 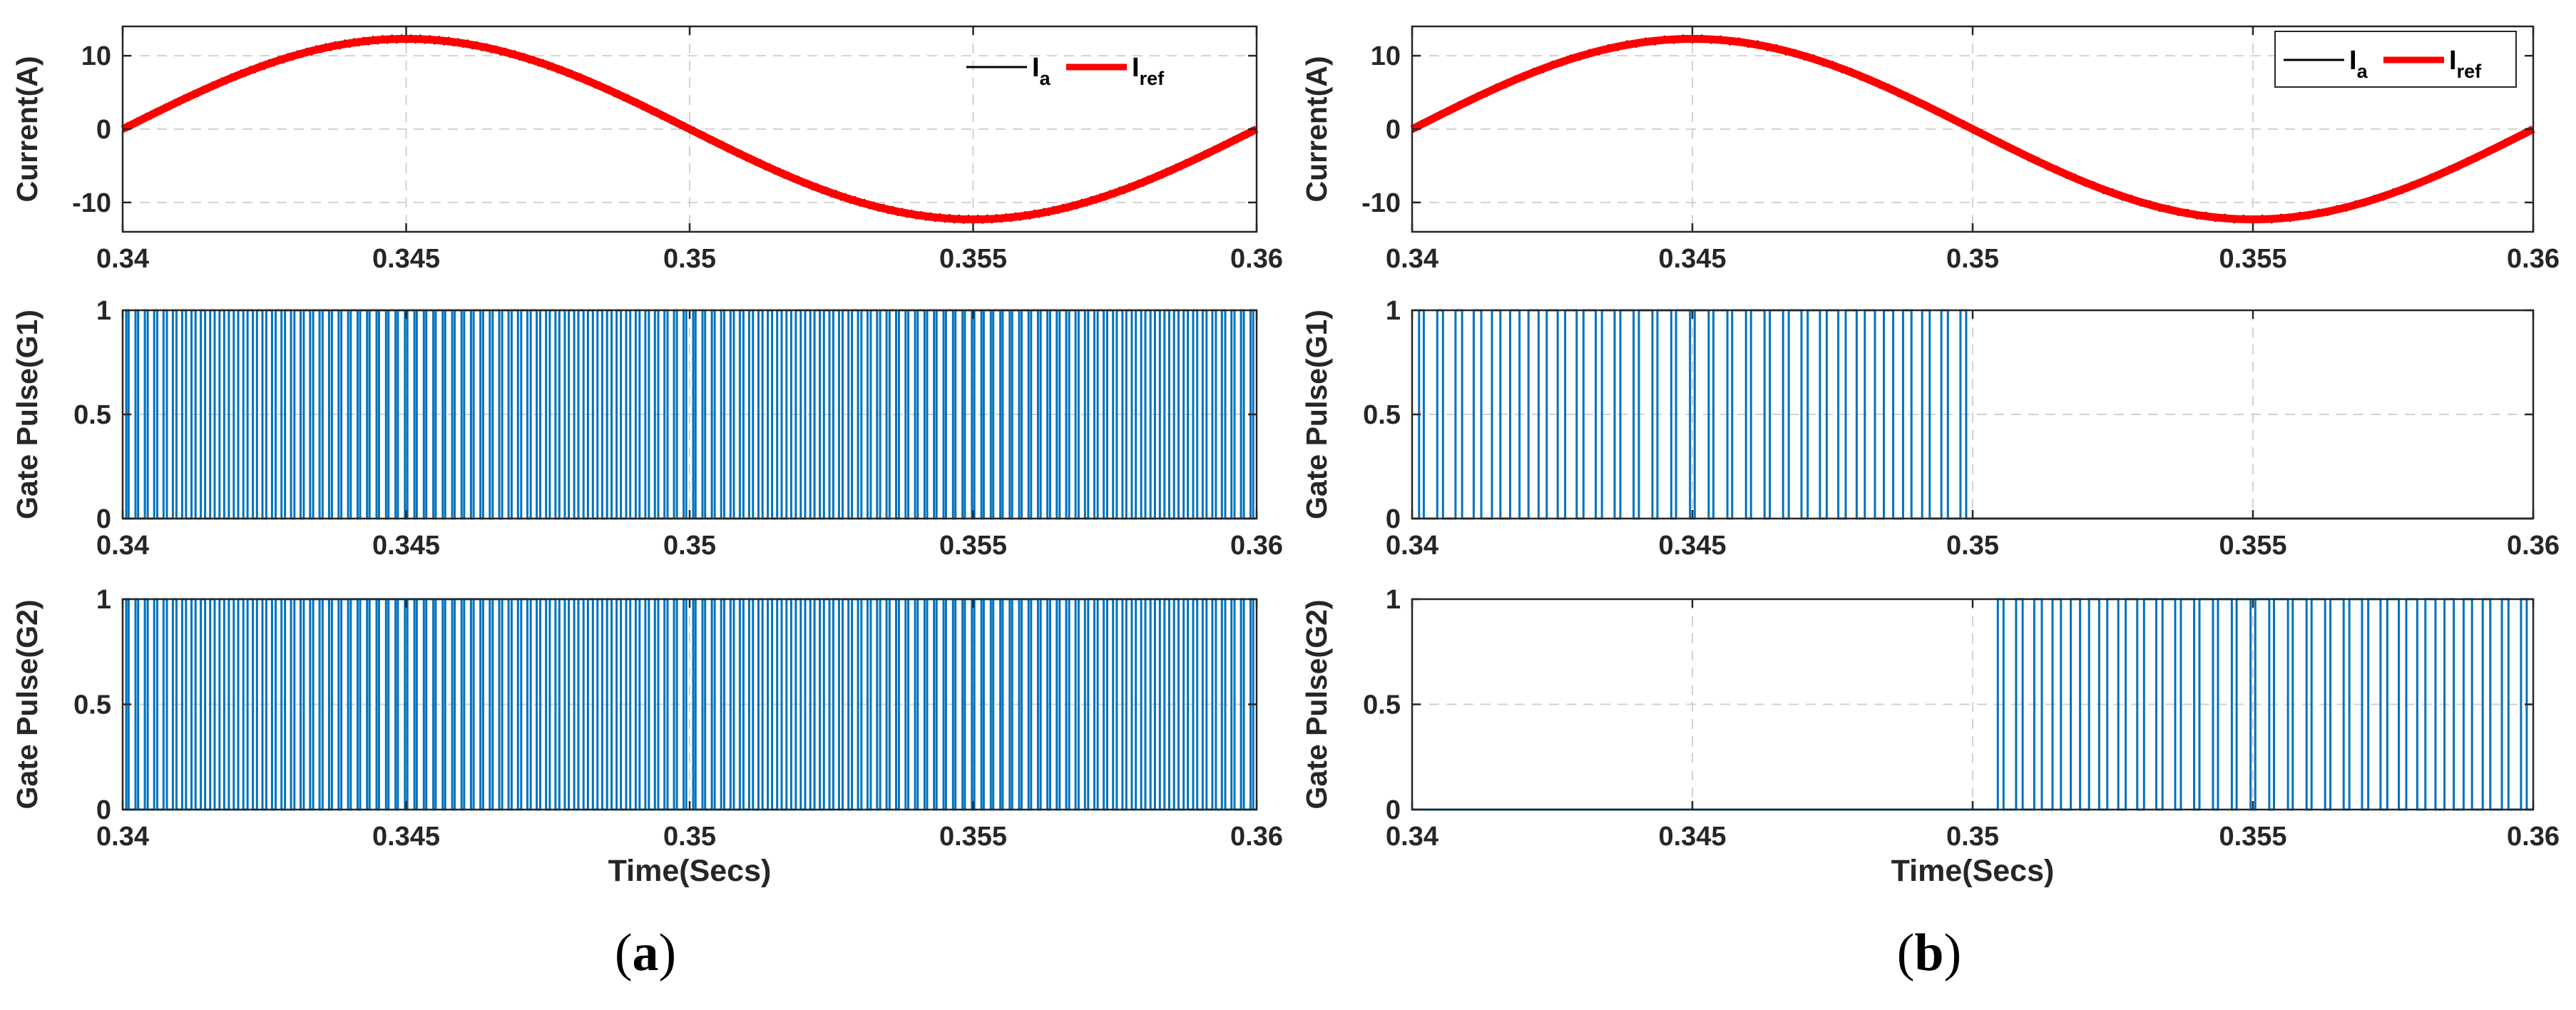 What do you see at coordinates (1973, 259) in the screenshot?
I see `chart-b-1-x-tick-label-2: 0.35` at bounding box center [1973, 259].